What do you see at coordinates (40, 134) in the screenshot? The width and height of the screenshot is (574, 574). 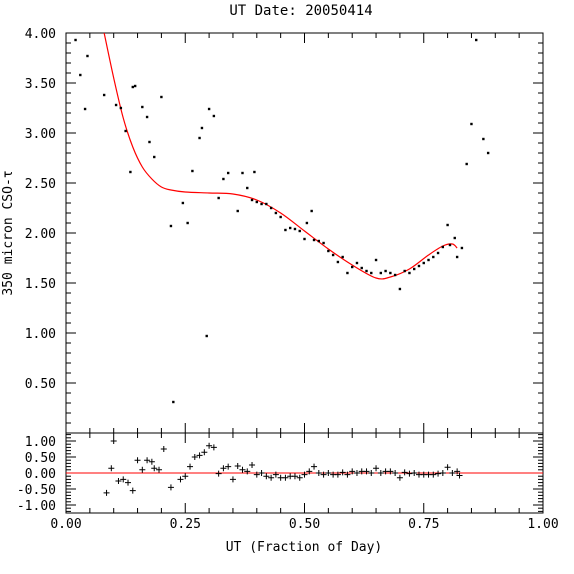 I see `y-tick-label: 3.00` at bounding box center [40, 134].